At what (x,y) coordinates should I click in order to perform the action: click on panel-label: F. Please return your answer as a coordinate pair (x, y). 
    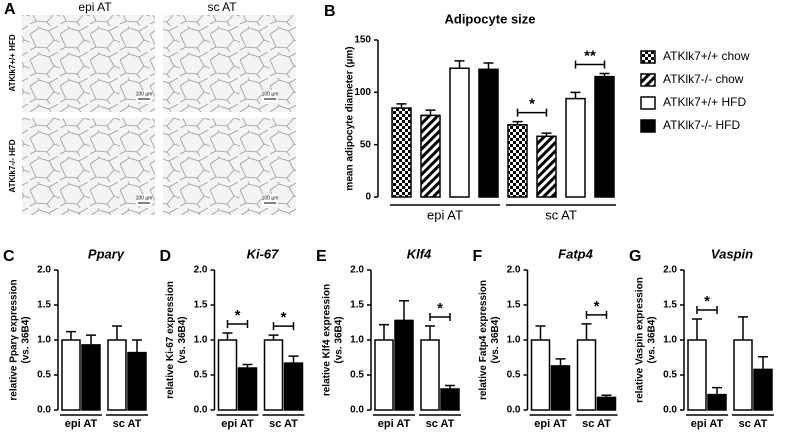
    Looking at the image, I should click on (478, 256).